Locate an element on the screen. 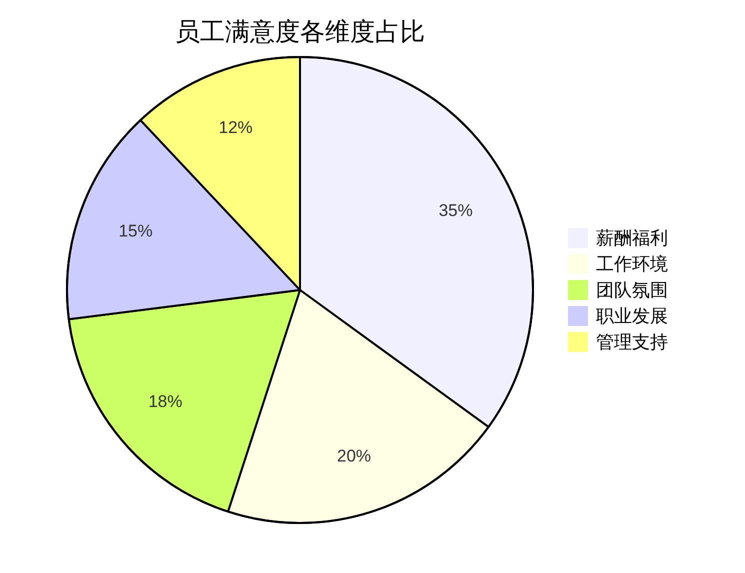 This screenshot has height=573, width=745. data-label: 12% is located at coordinates (235, 128).